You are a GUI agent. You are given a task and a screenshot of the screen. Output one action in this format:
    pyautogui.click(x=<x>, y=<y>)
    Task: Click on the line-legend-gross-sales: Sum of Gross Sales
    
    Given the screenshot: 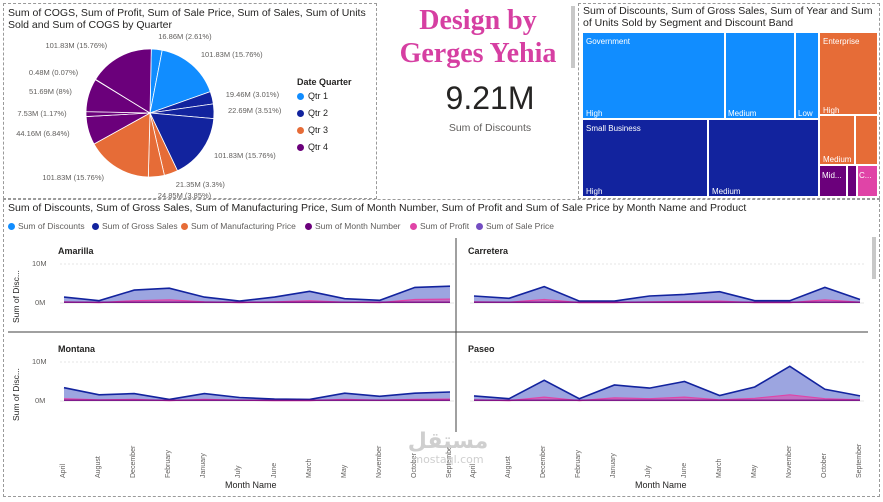 What is the action you would take?
    pyautogui.click(x=135, y=226)
    